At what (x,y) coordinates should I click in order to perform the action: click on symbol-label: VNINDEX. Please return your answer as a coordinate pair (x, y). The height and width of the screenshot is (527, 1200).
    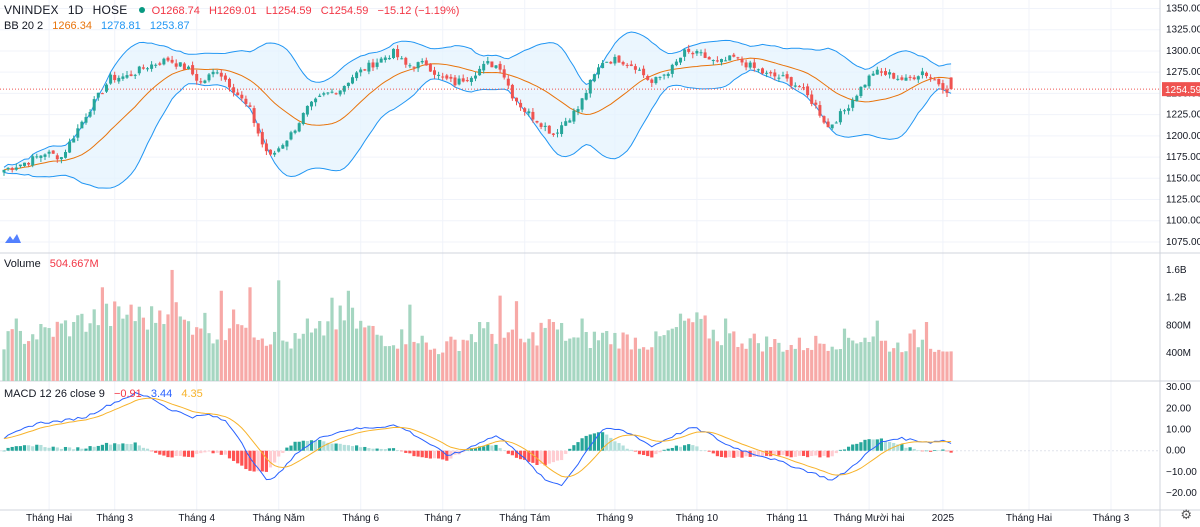
    Looking at the image, I should click on (31, 10).